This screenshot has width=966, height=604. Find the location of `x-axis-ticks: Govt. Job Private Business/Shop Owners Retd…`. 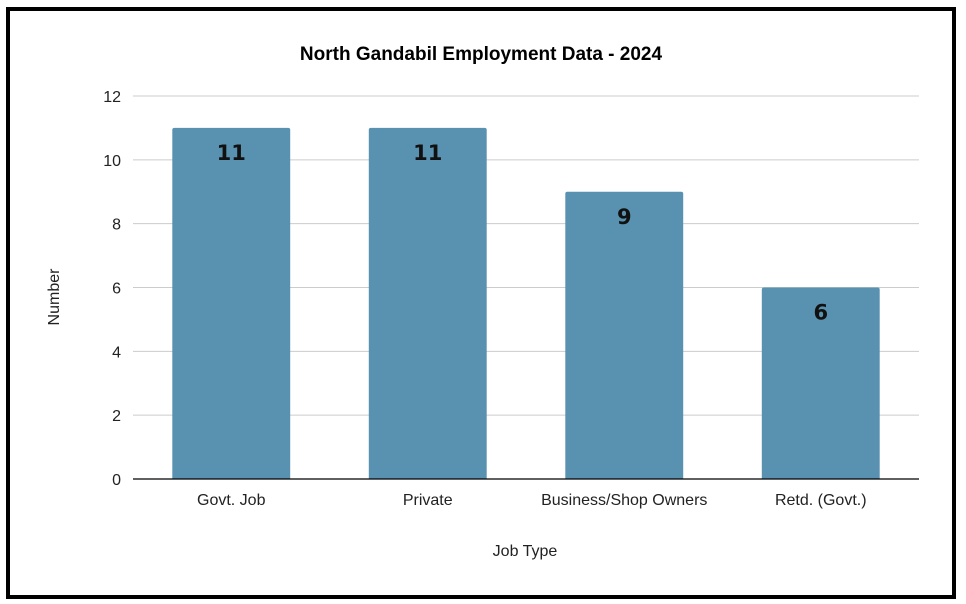

x-axis-ticks: Govt. Job Private Business/Shop Owners Retd… is located at coordinates (532, 500).